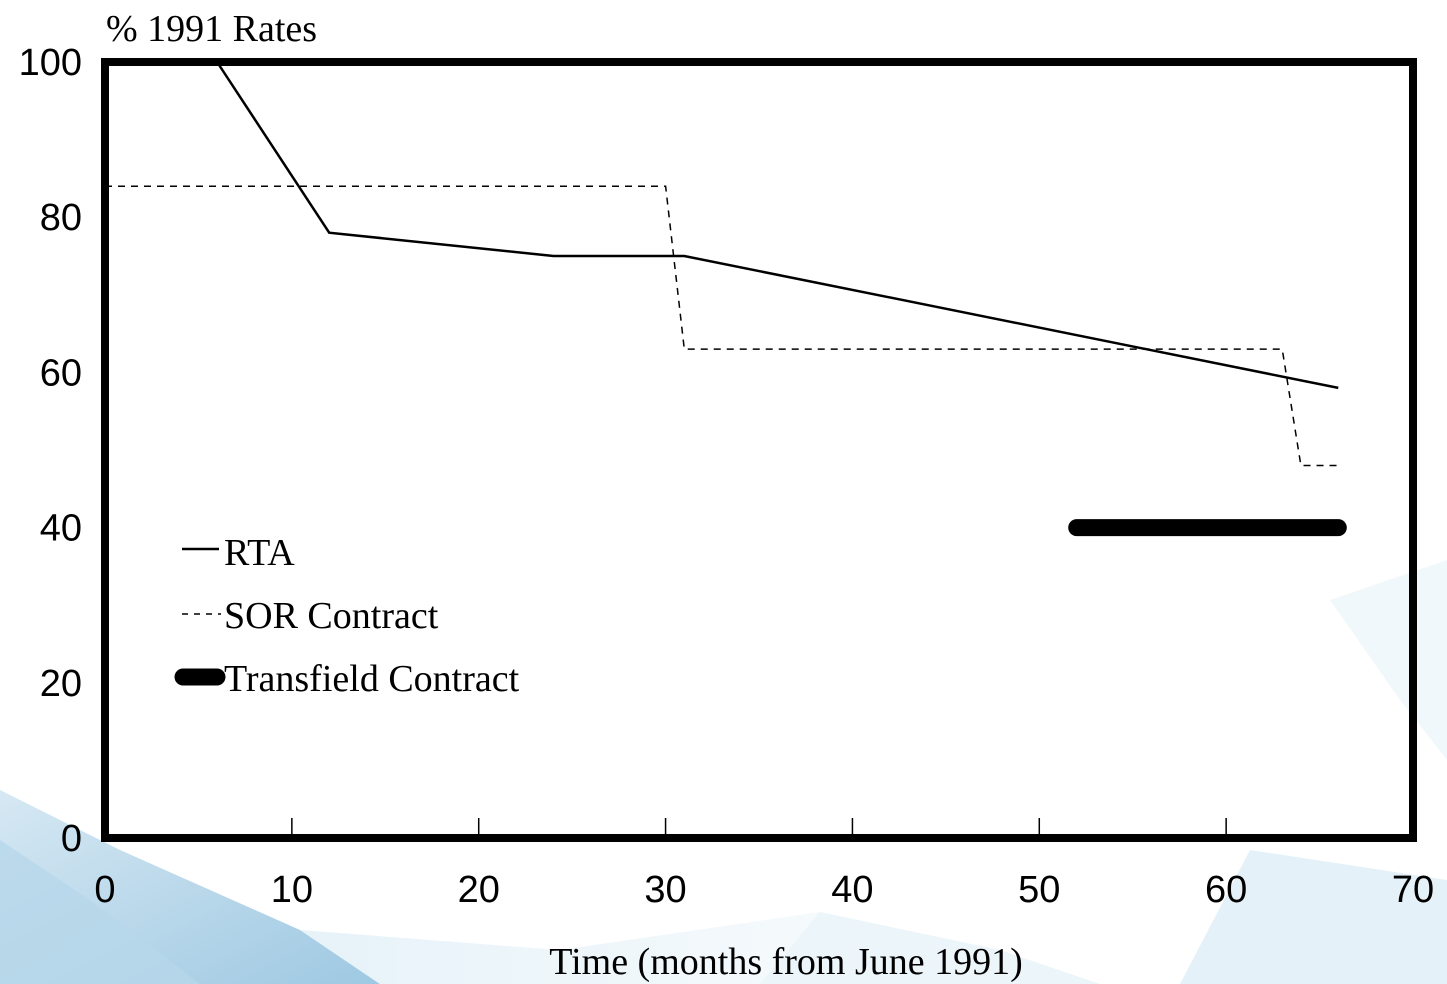 The image size is (1447, 984). Describe the element at coordinates (259, 553) in the screenshot. I see `legend-label-rta: RTA` at that location.